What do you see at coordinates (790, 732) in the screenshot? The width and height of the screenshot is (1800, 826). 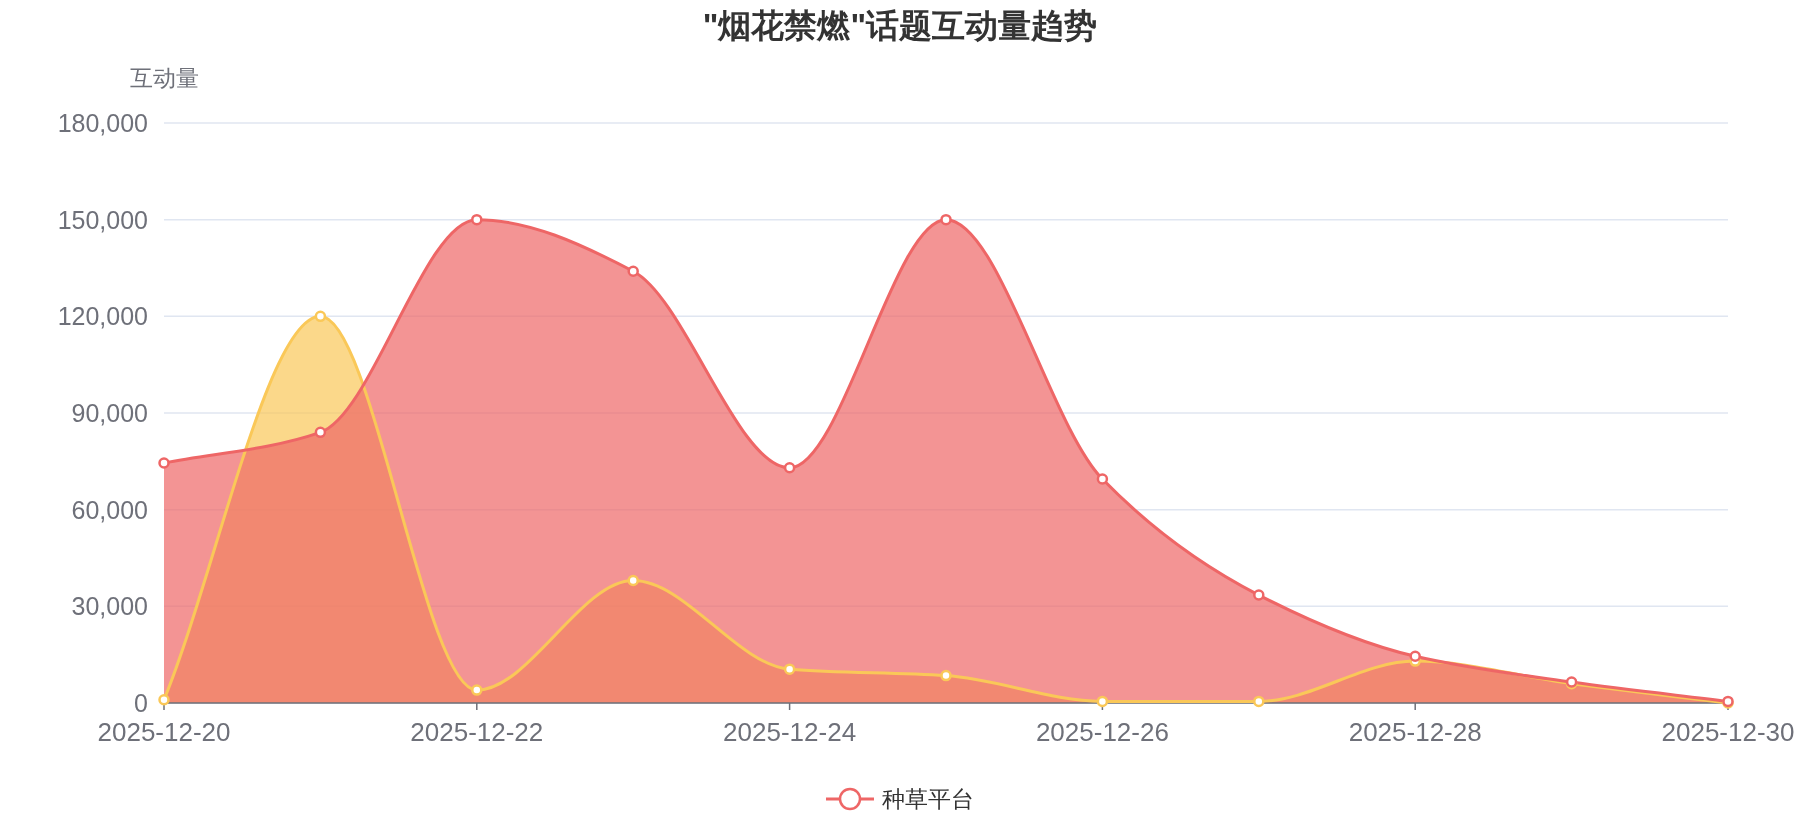 I see `x-tick-label: 2025-12-24` at bounding box center [790, 732].